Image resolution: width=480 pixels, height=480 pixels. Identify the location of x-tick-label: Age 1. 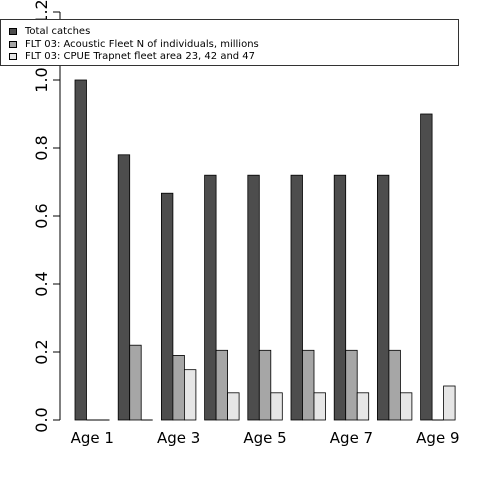
(92, 438).